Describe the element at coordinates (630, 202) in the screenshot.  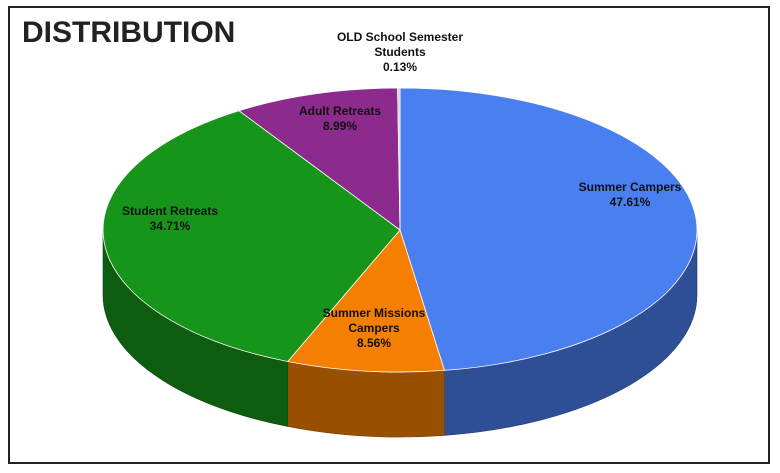
I see `slice-value-label: 47.61%` at that location.